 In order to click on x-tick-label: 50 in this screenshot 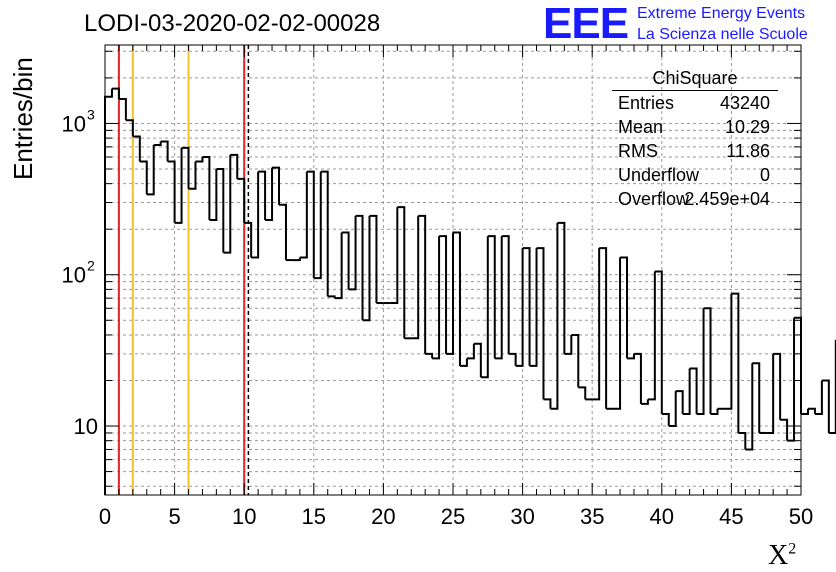, I will do `click(801, 516)`.